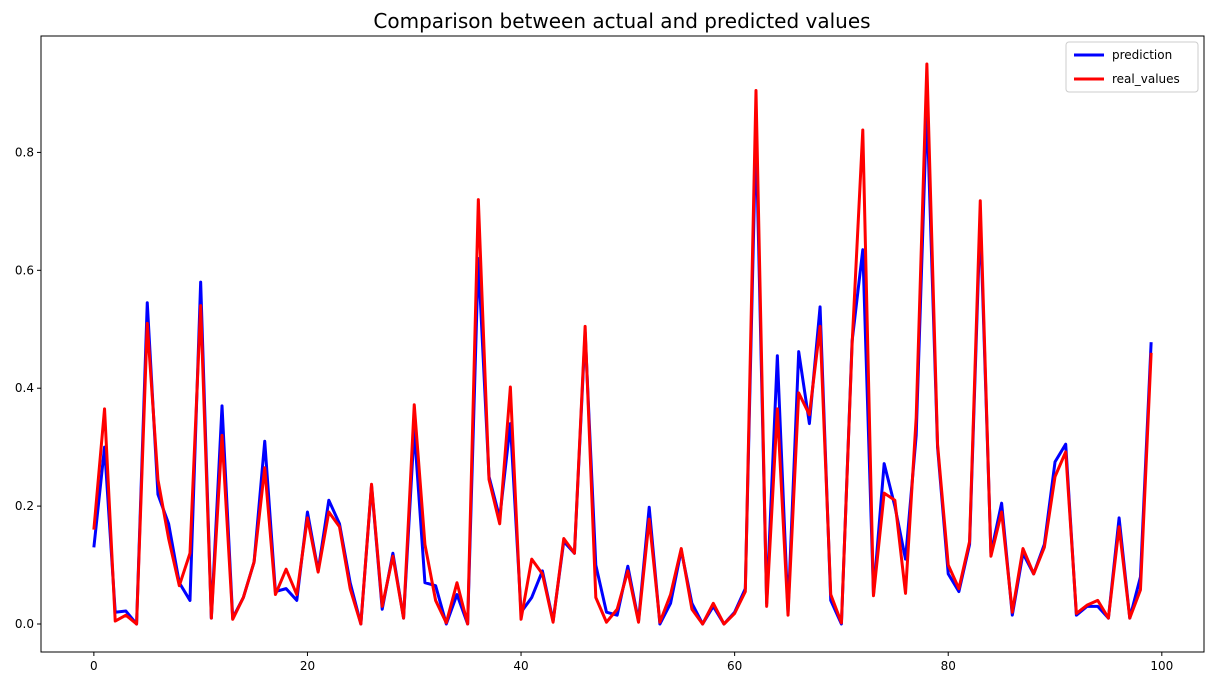  I want to click on x-tick-label: 40, so click(520, 666).